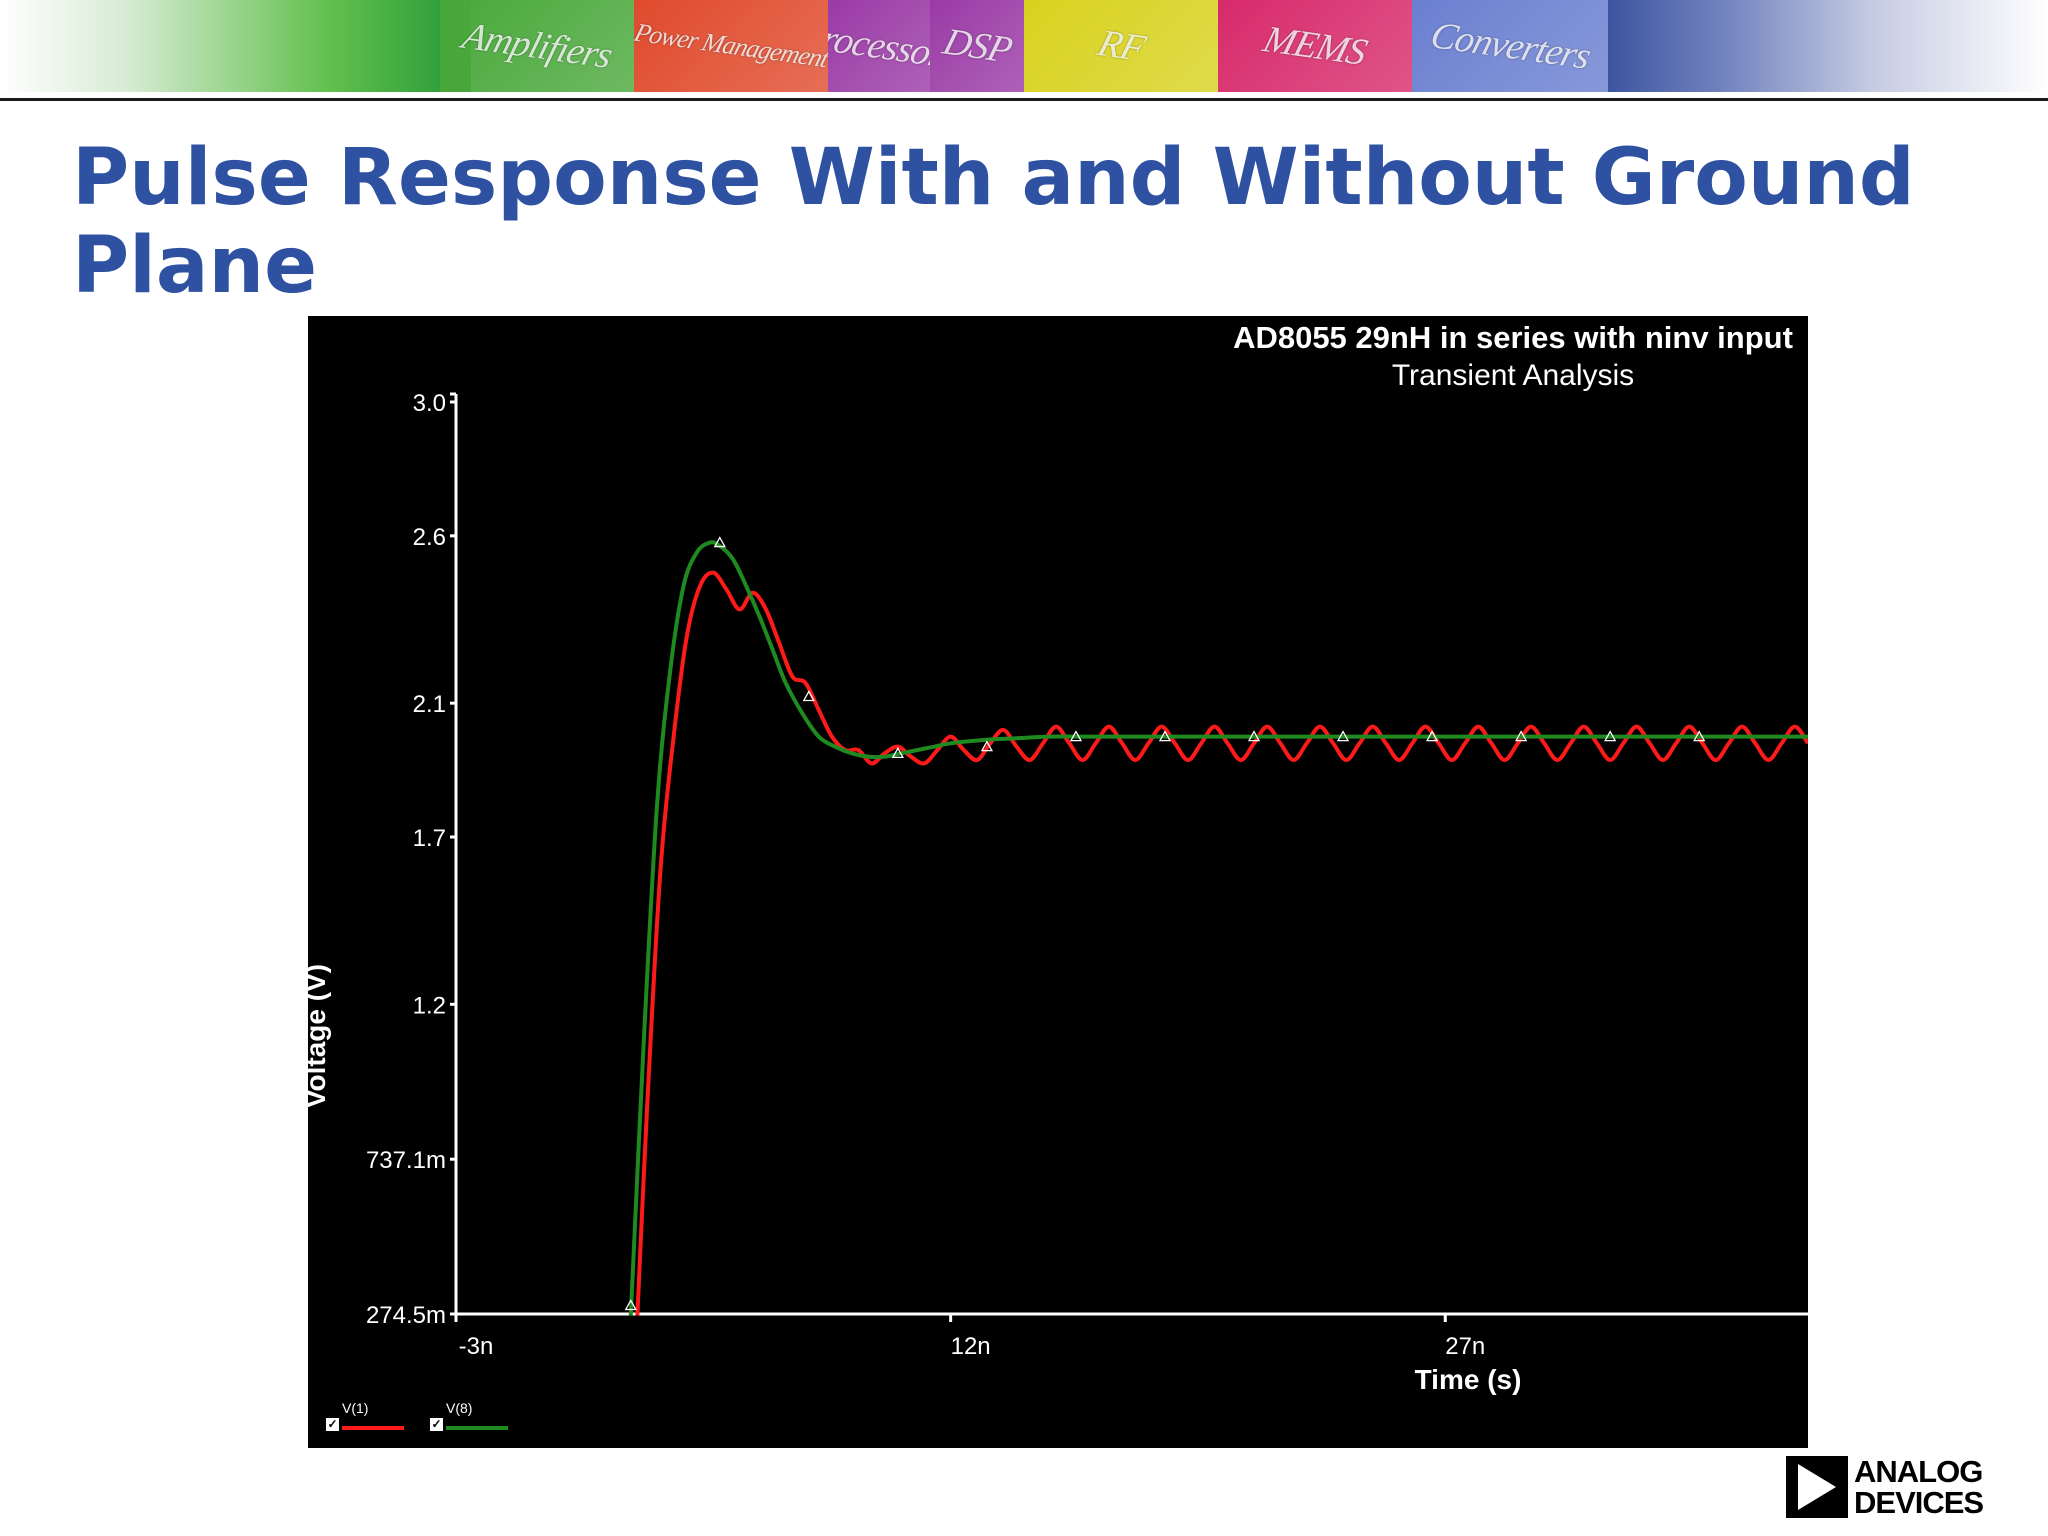 This screenshot has height=1536, width=2048. I want to click on banner-tile-mems: MEMS, so click(1315, 46).